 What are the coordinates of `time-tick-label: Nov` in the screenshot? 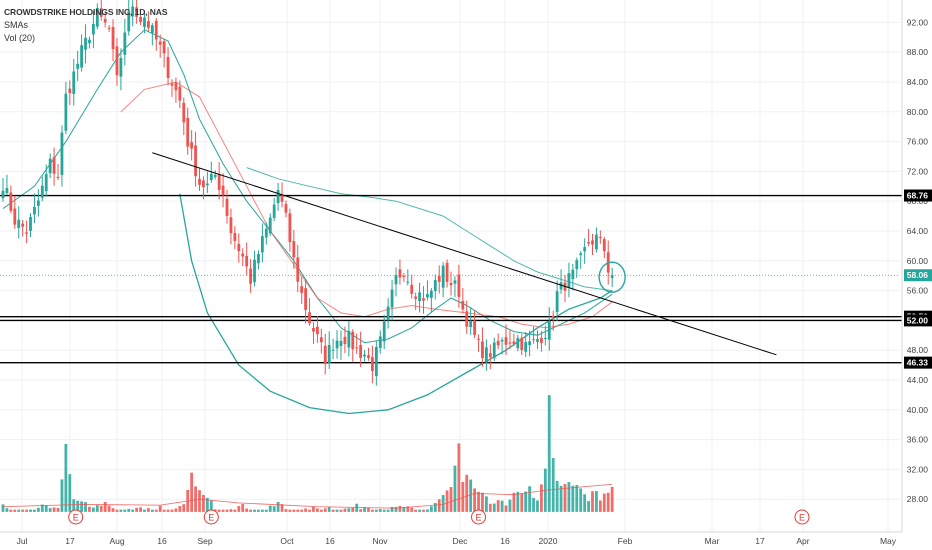 It's located at (380, 541).